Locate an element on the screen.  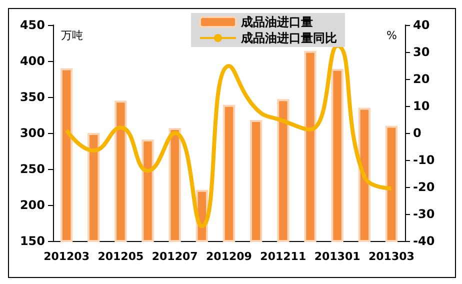
legend-label: 成品油进口量 is located at coordinates (276, 22).